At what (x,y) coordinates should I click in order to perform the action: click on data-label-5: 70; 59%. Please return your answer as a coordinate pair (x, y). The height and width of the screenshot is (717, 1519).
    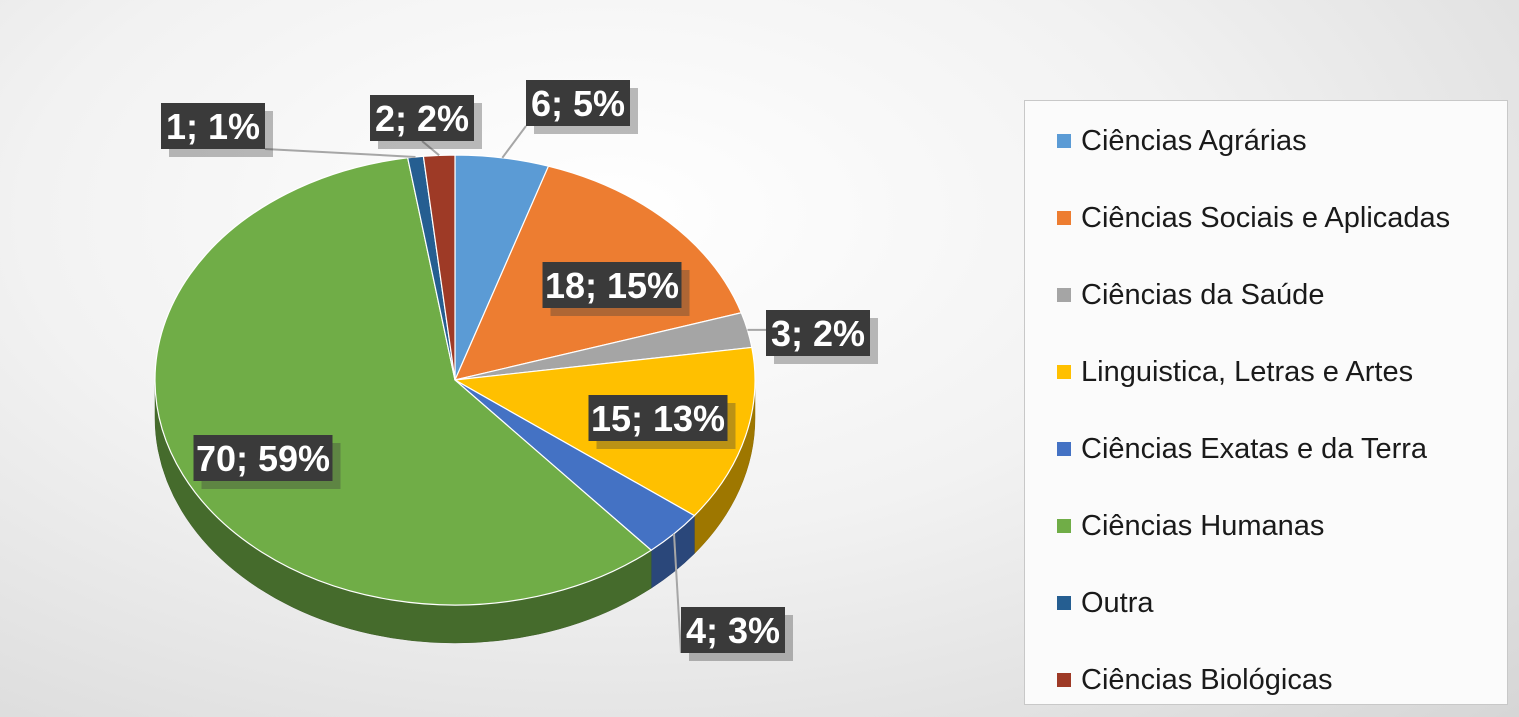
    Looking at the image, I should click on (267, 462).